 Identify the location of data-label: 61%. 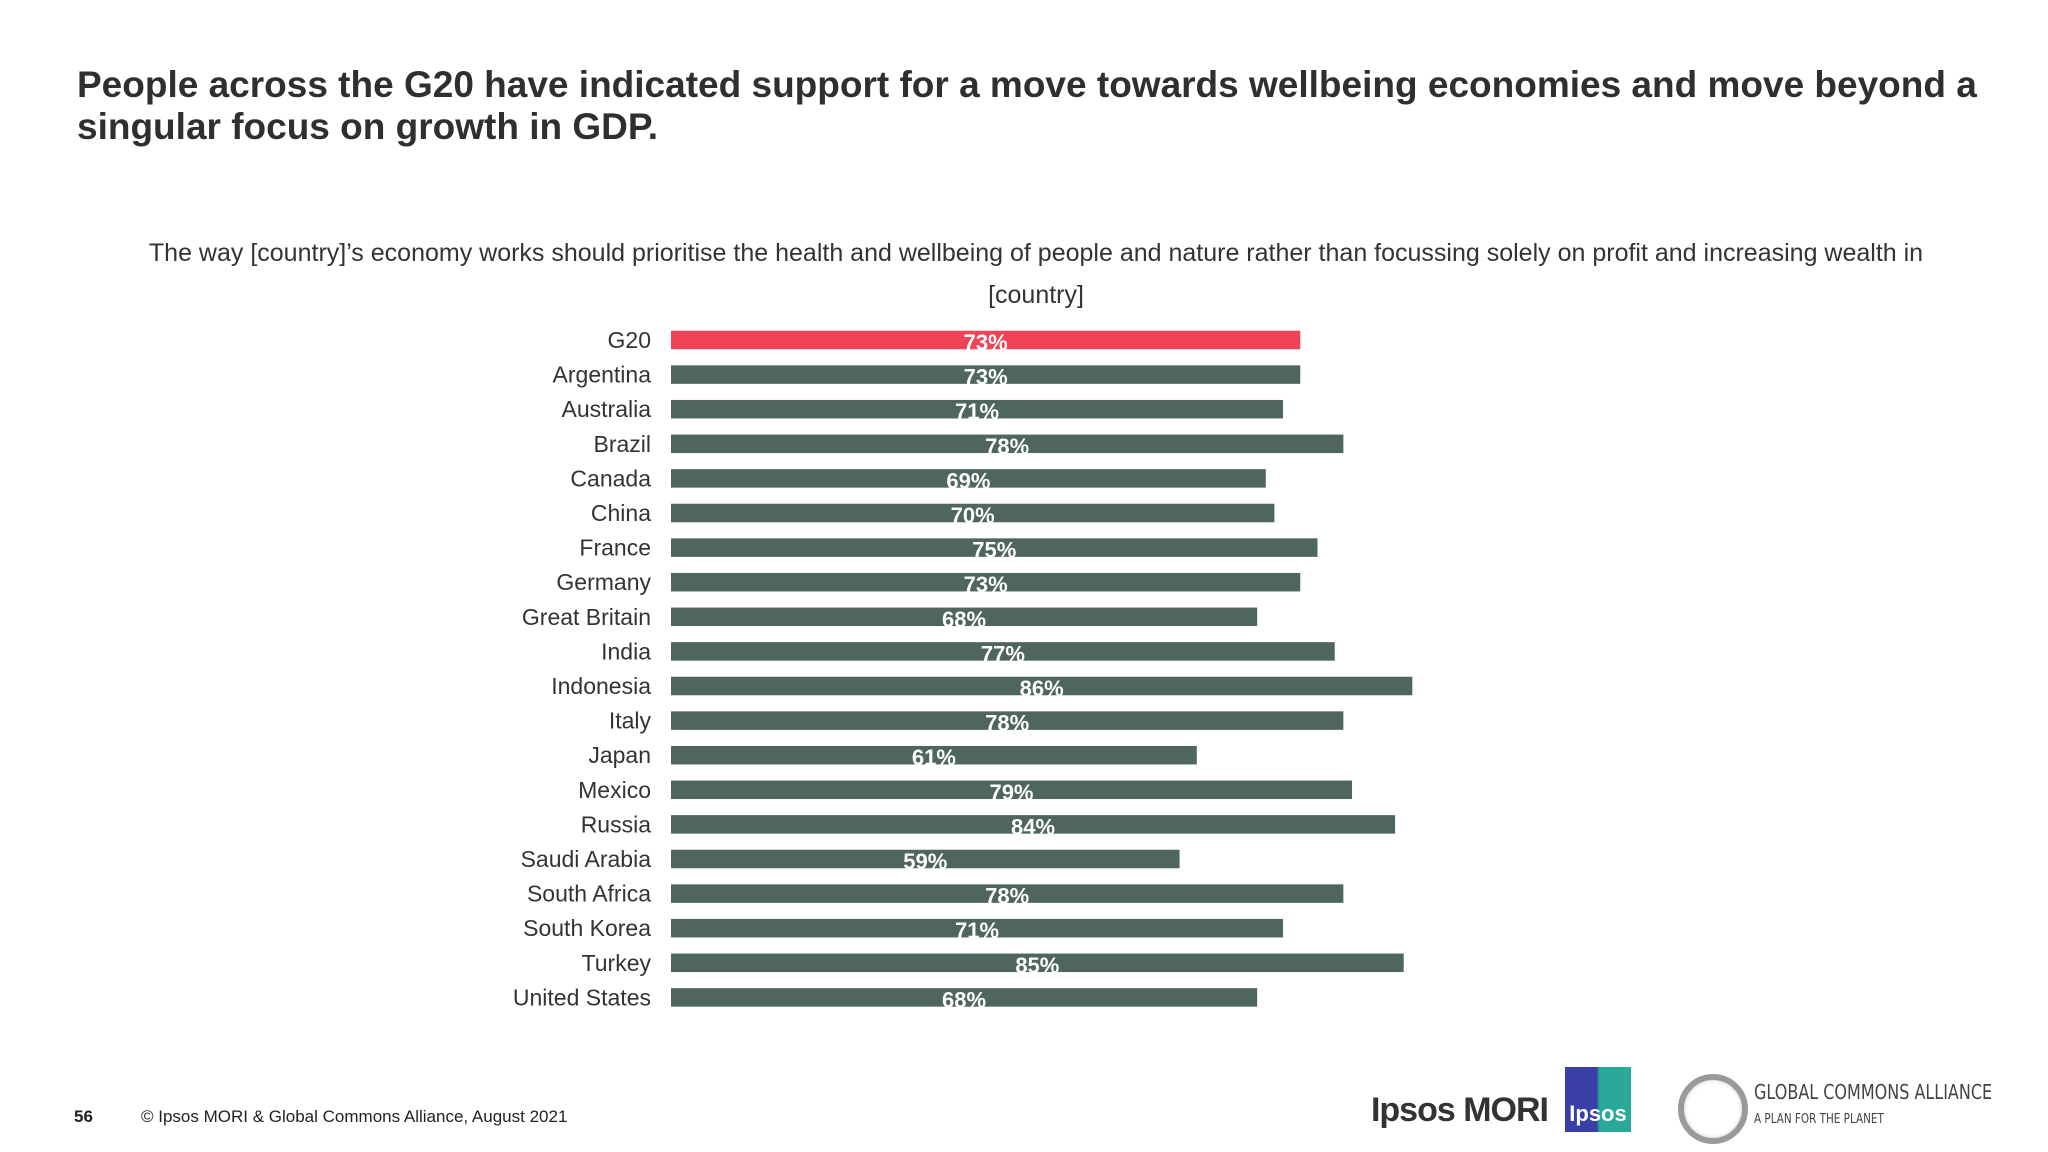
(934, 757).